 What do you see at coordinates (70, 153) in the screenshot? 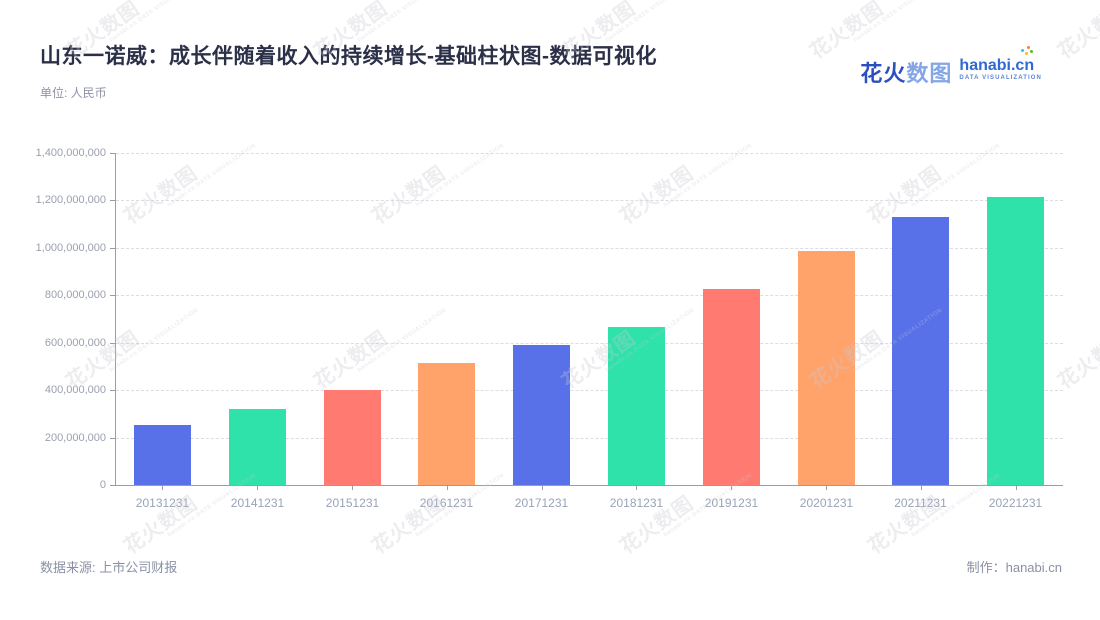
I see `y-axis-tick-label: 1,400,000,000` at bounding box center [70, 153].